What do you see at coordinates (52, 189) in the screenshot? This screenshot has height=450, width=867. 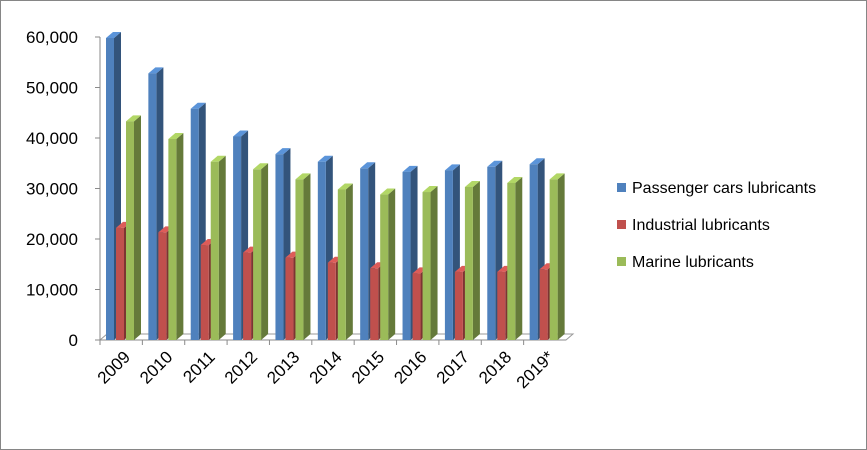 I see `y-tick-label: 30,000` at bounding box center [52, 189].